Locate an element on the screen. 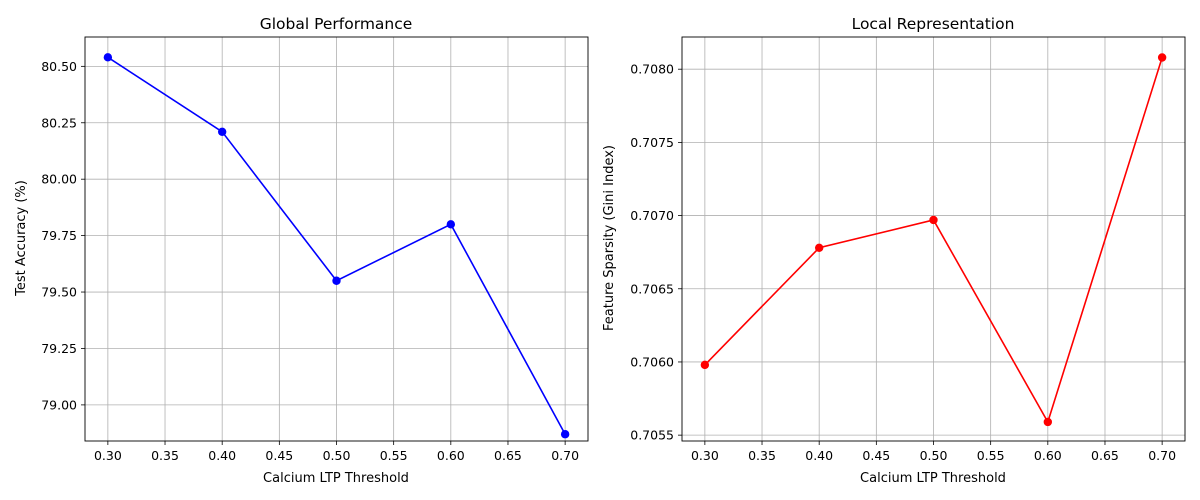 The width and height of the screenshot is (1200, 500). y-tick-label: 0.7080 is located at coordinates (652, 69).